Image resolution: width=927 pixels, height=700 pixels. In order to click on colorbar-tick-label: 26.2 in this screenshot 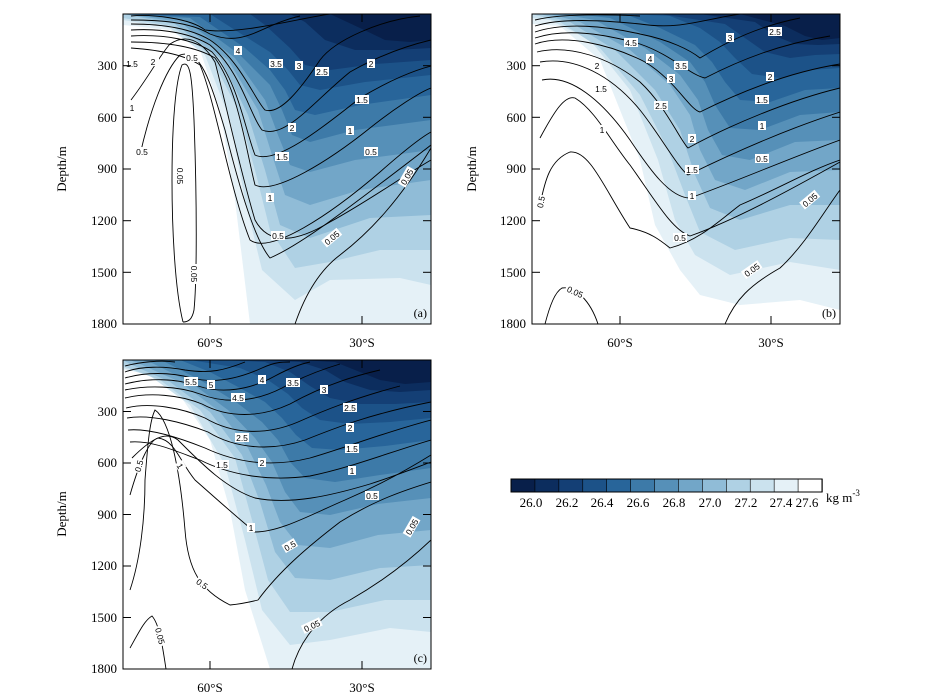, I will do `click(567, 502)`.